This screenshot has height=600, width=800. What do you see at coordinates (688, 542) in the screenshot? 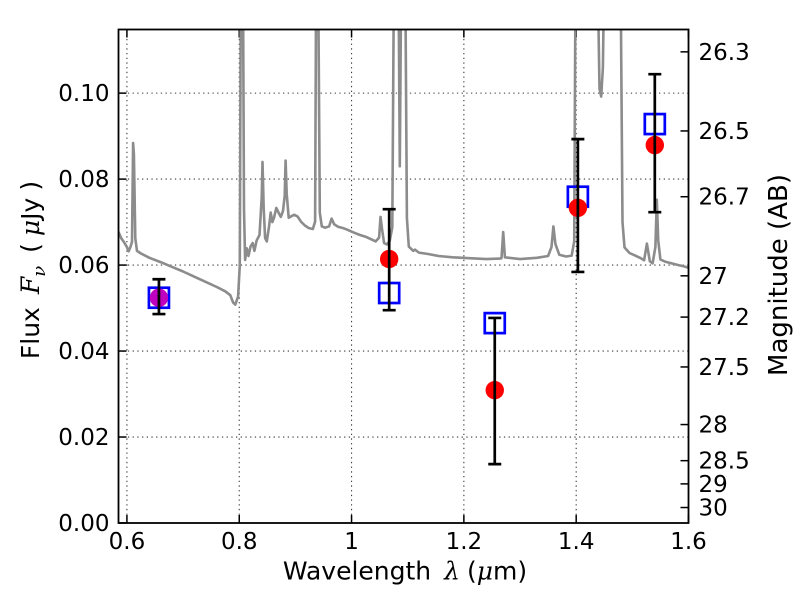
I see `x-tick-label: 1.6` at bounding box center [688, 542].